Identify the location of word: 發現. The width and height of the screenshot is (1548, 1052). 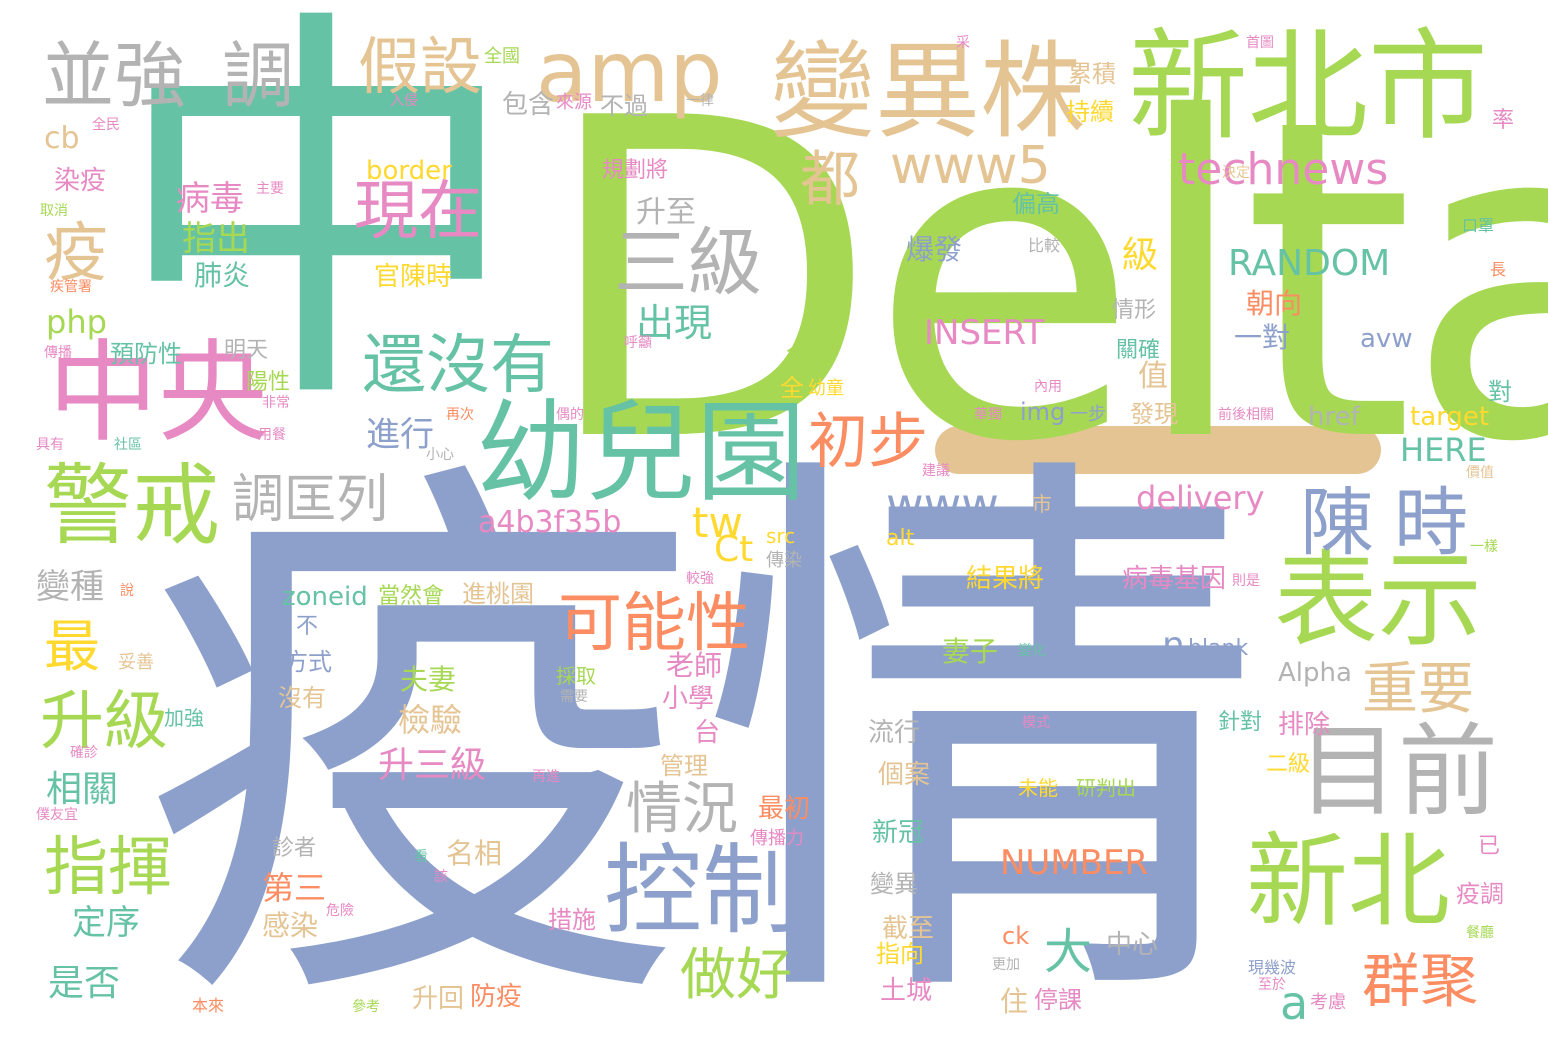
(1154, 414).